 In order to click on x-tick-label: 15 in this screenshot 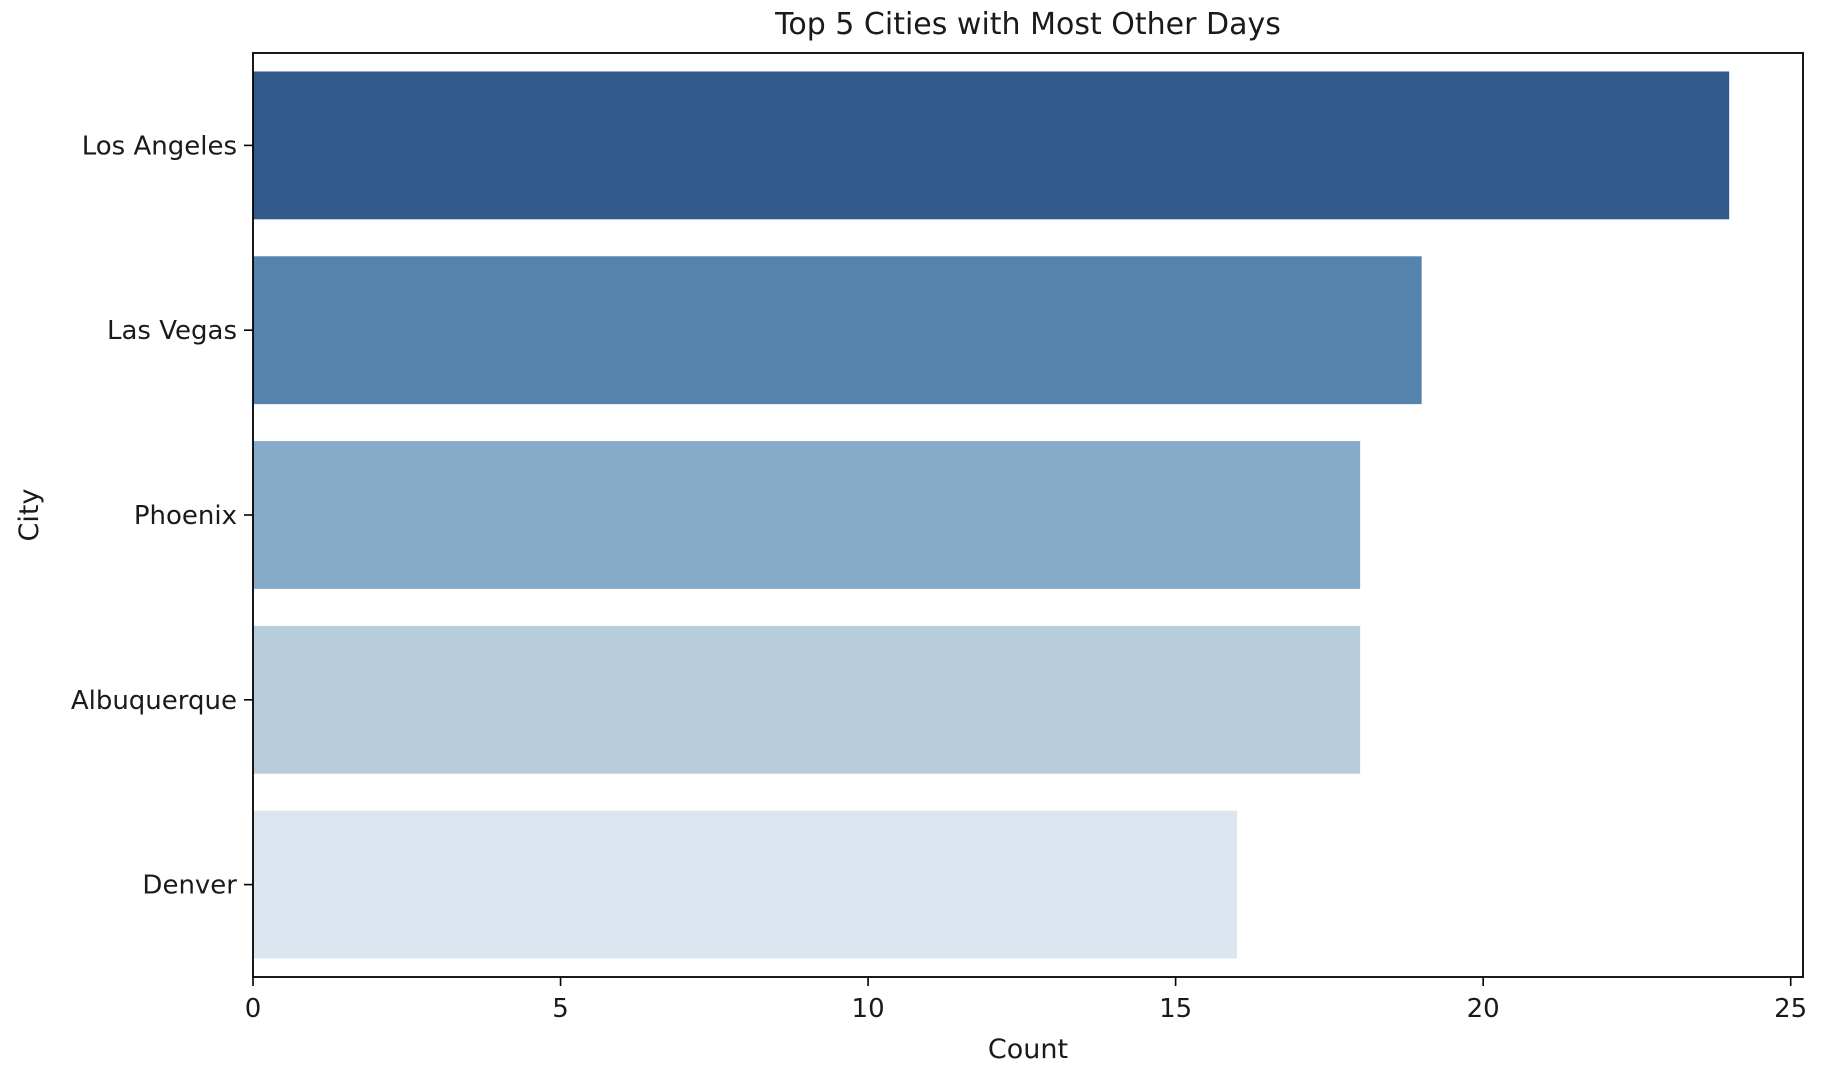, I will do `click(1175, 1009)`.